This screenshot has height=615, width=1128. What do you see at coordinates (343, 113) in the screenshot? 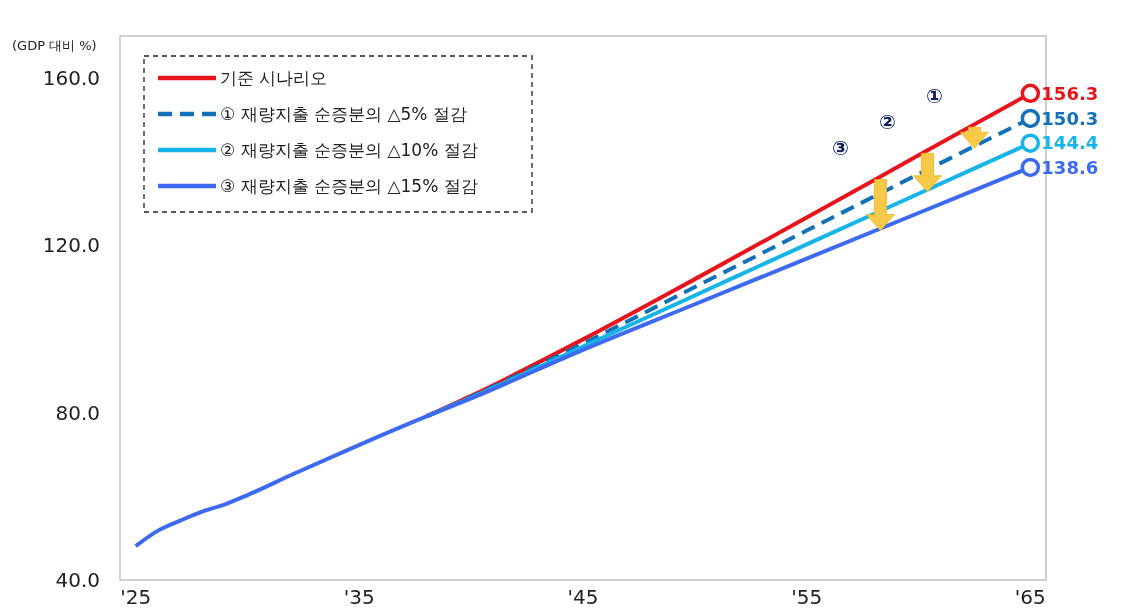
I see `legend-label: ① 재량지출 순증분의 △5% 절감` at bounding box center [343, 113].